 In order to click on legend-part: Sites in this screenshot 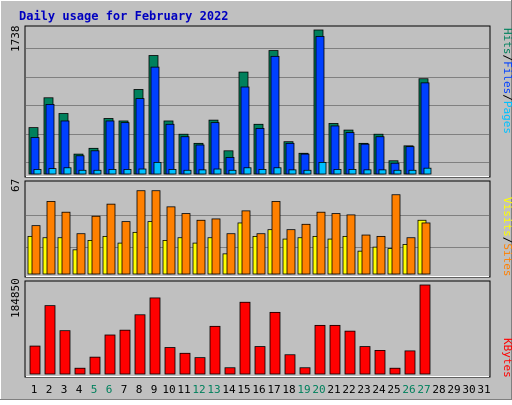, I will do `click(506, 259)`.